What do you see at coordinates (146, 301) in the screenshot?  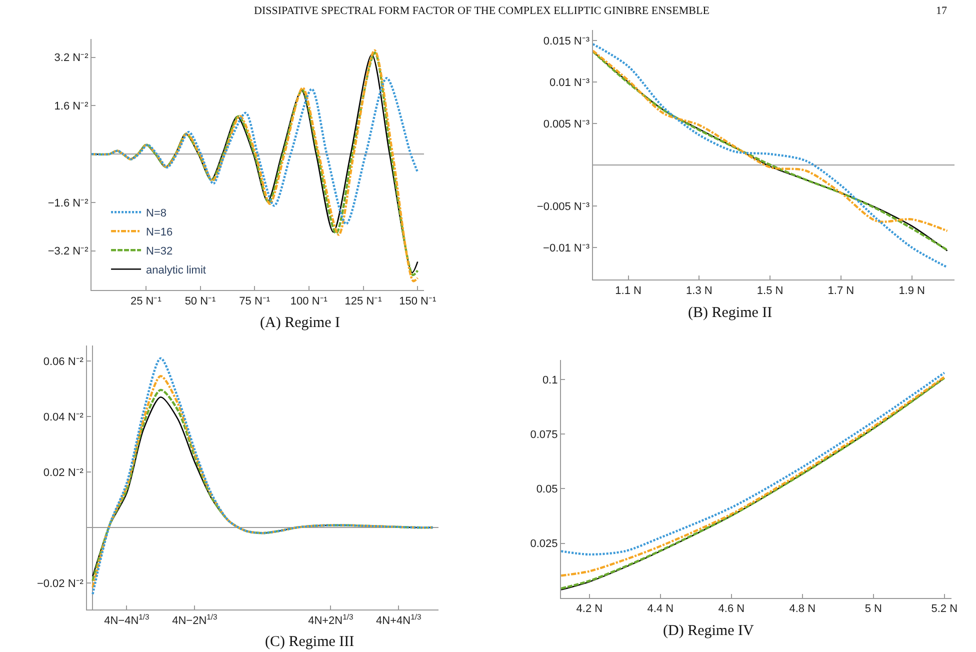 I see `x-tick-label: 25 N⁻¹` at bounding box center [146, 301].